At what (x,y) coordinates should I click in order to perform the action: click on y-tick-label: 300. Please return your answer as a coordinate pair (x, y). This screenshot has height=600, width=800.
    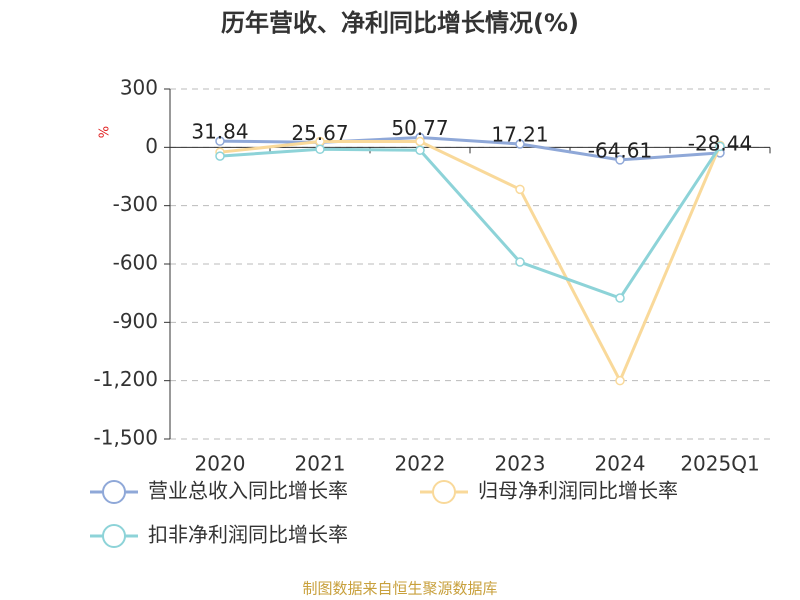
    Looking at the image, I should click on (139, 88).